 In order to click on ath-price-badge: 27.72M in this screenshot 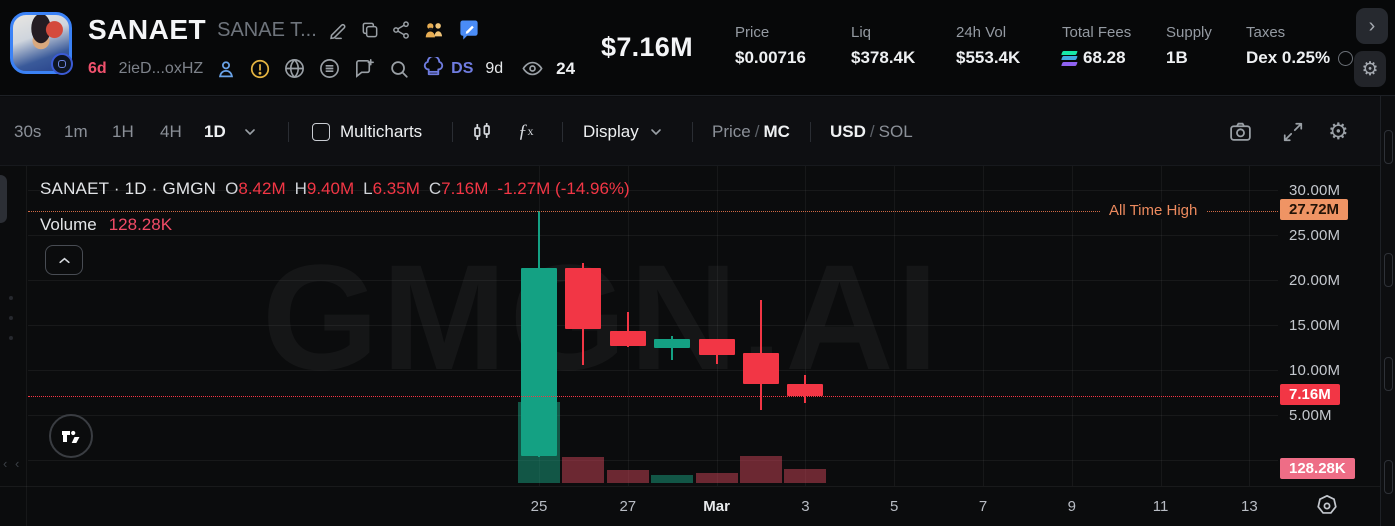, I will do `click(1314, 209)`.